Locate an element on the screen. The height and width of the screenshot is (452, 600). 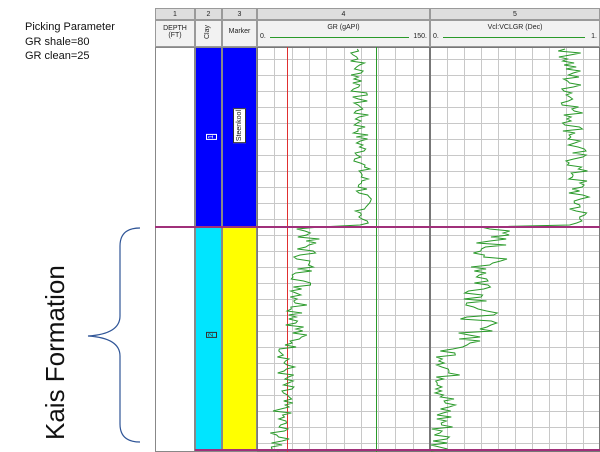
depth-header: DEPTH (FT) is located at coordinates (175, 33).